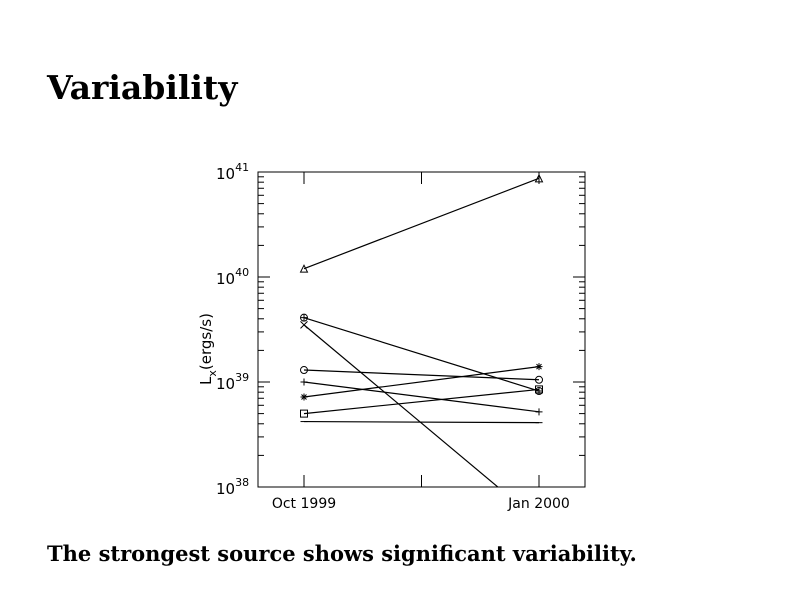  I want to click on x-tick-label: Jan 2000, so click(538, 504).